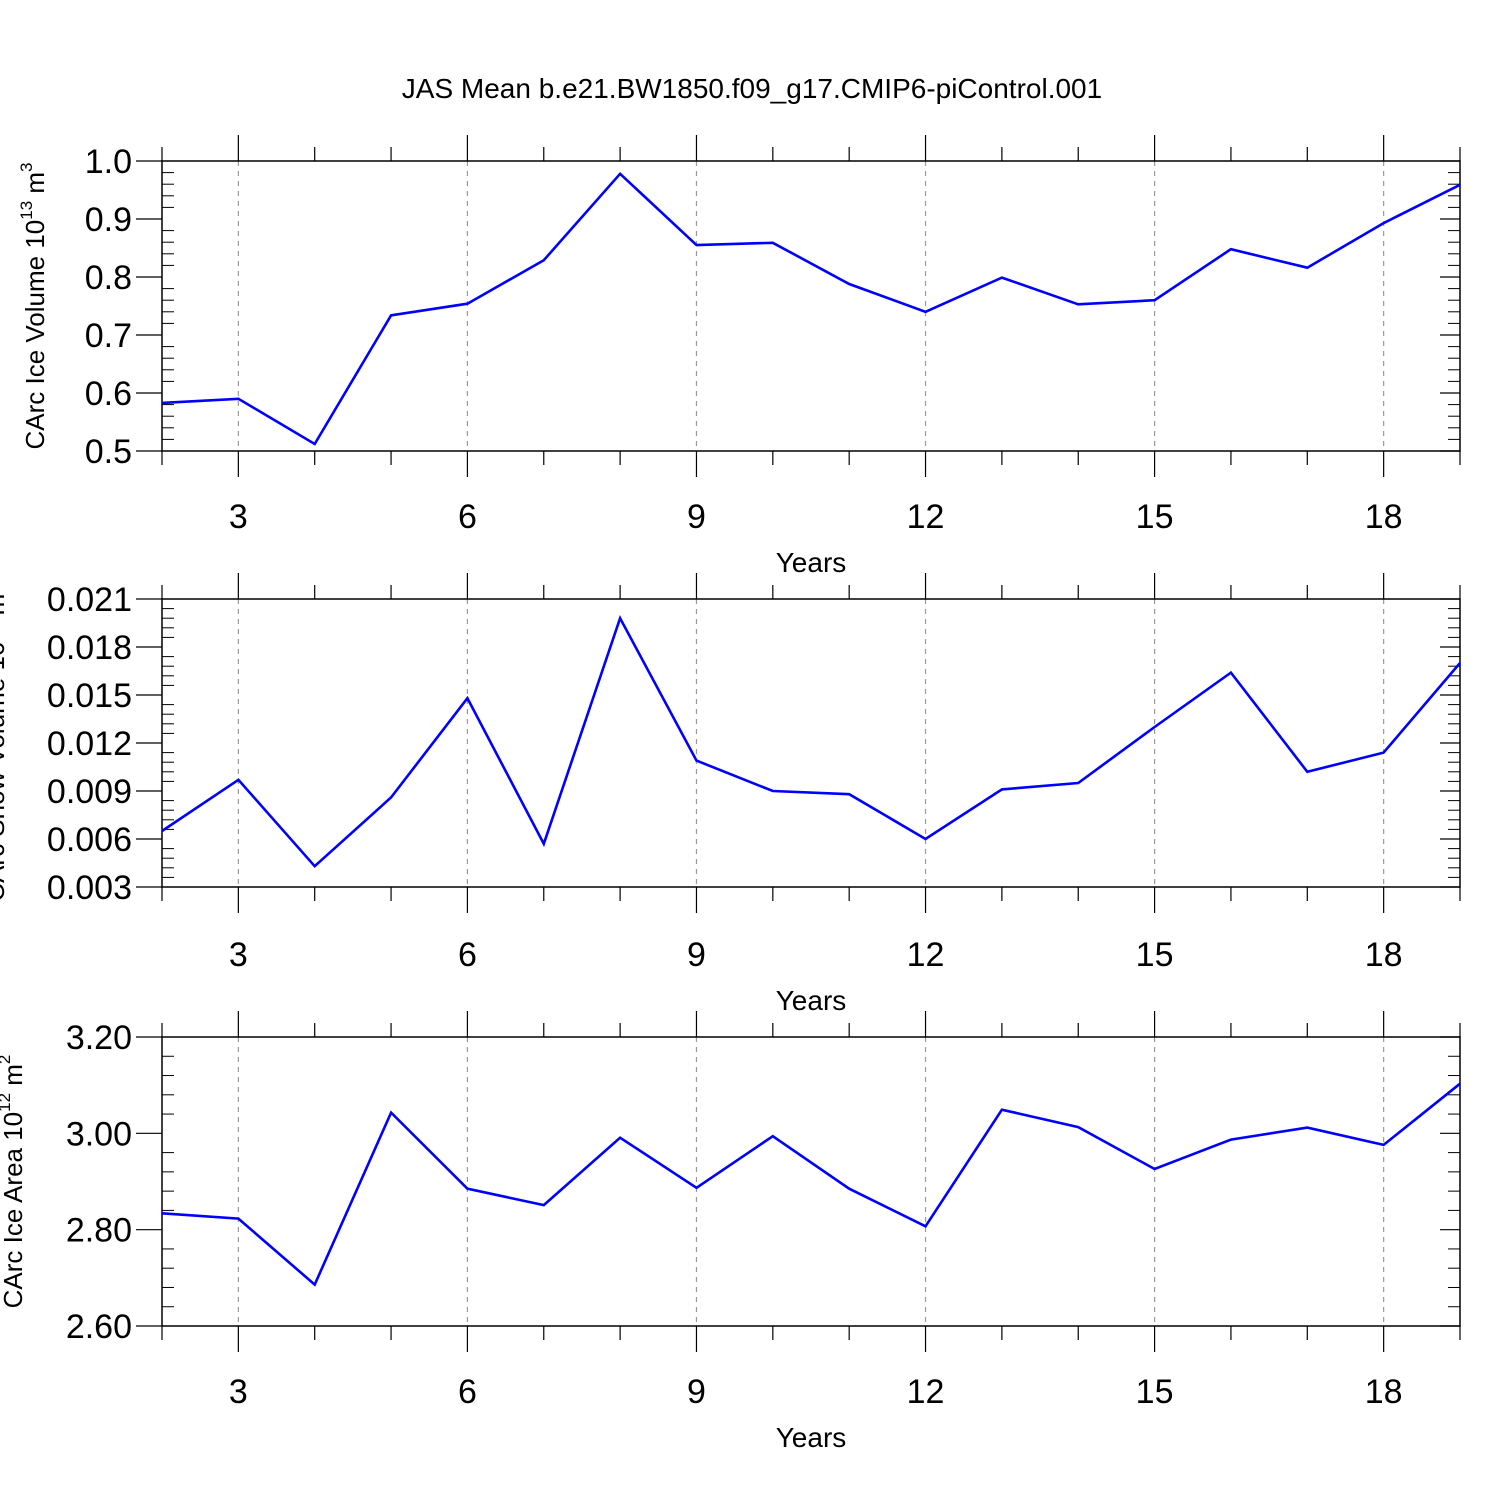  What do you see at coordinates (99, 1038) in the screenshot?
I see `y-tick-label: 3.20` at bounding box center [99, 1038].